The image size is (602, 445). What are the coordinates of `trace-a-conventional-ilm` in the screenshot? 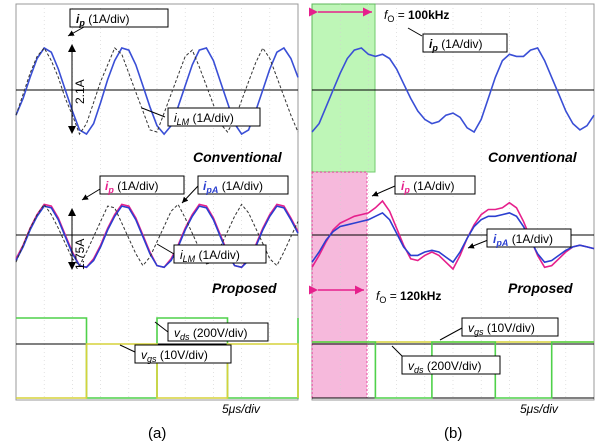 It's located at (157, 91).